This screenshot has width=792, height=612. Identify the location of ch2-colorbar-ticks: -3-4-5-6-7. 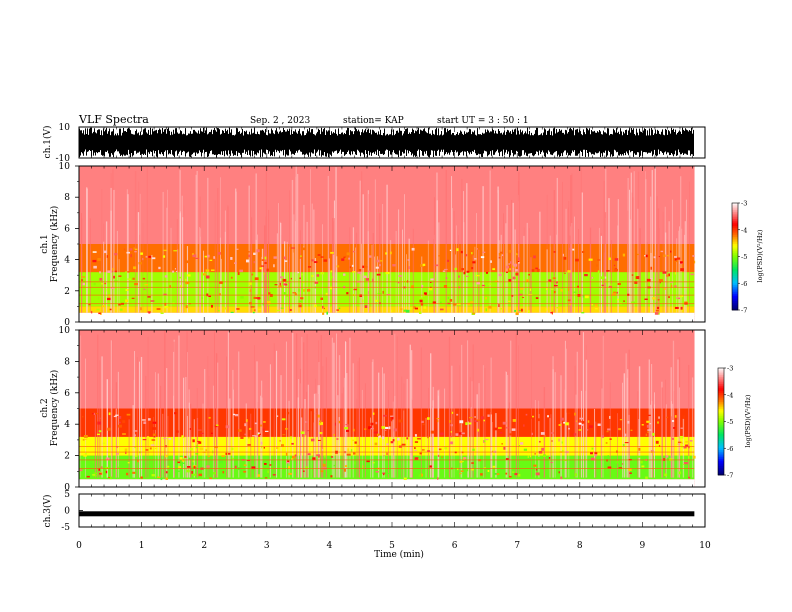
(728, 422).